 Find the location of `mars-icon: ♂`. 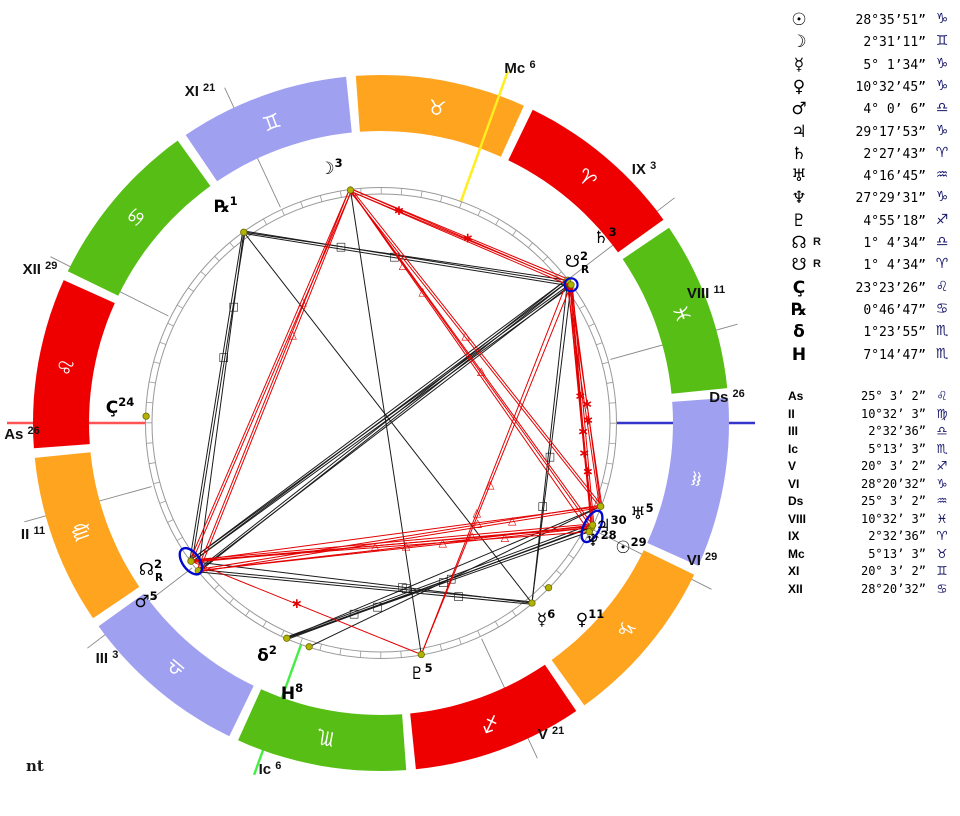

mars-icon: ♂ is located at coordinates (141, 602).